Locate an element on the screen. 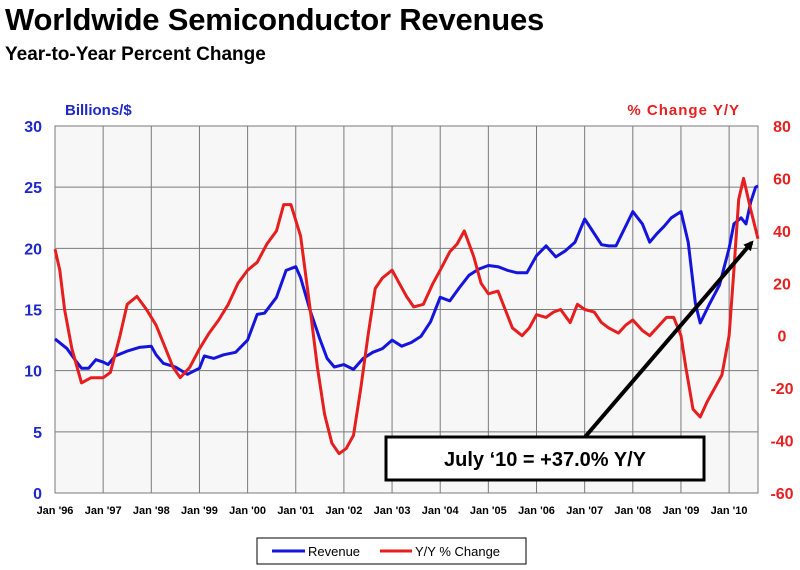  left-tick-label: 10 is located at coordinates (33, 372).